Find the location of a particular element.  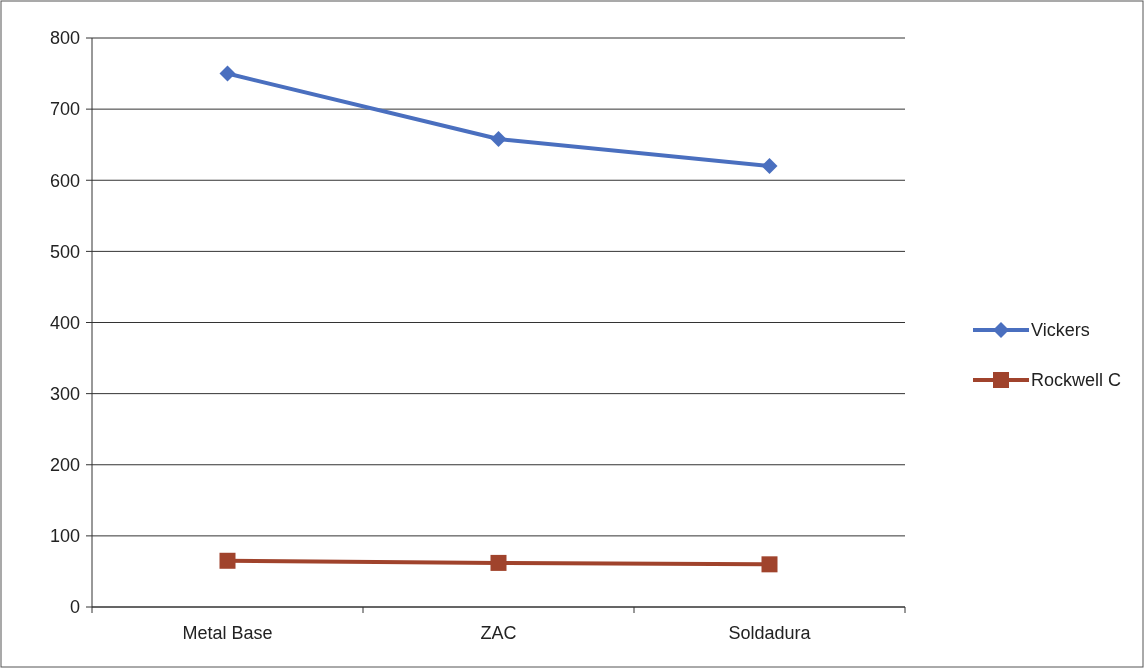

y-tick-label: 800 is located at coordinates (64, 38).